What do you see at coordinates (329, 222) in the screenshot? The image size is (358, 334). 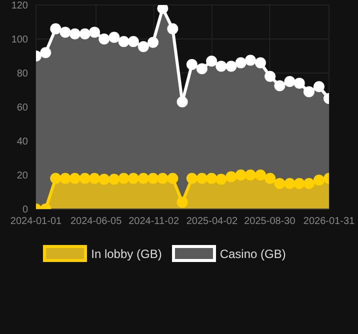 I see `x-tick-label: 2026-01-31` at bounding box center [329, 222].